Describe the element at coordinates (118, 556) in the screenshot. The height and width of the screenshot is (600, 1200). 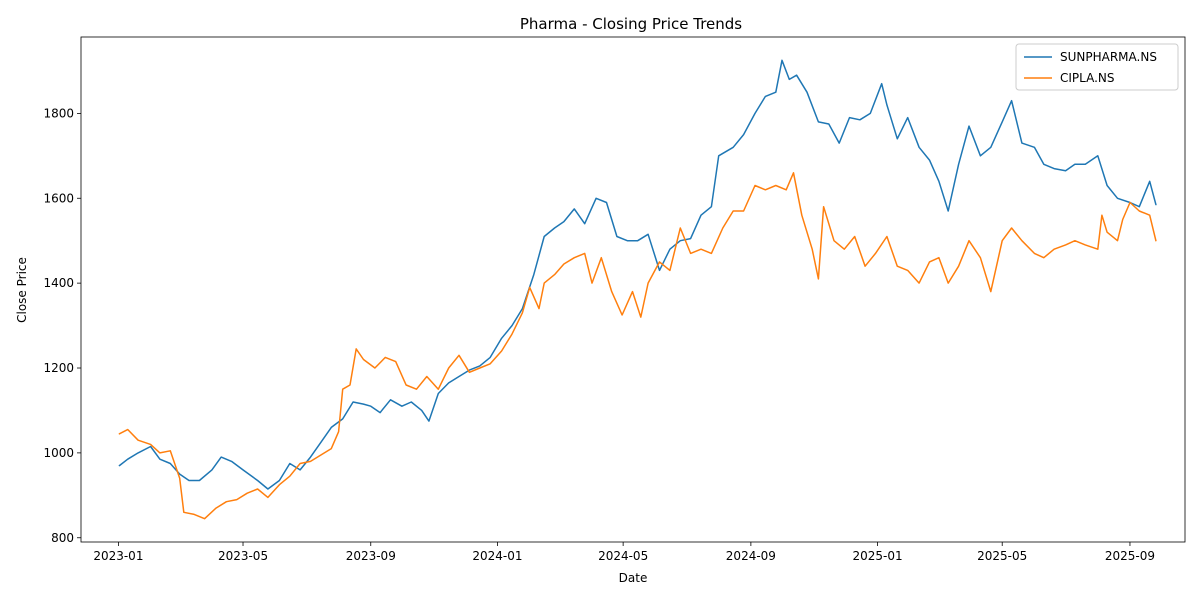
I see `x-tick-label: 2023-01` at that location.